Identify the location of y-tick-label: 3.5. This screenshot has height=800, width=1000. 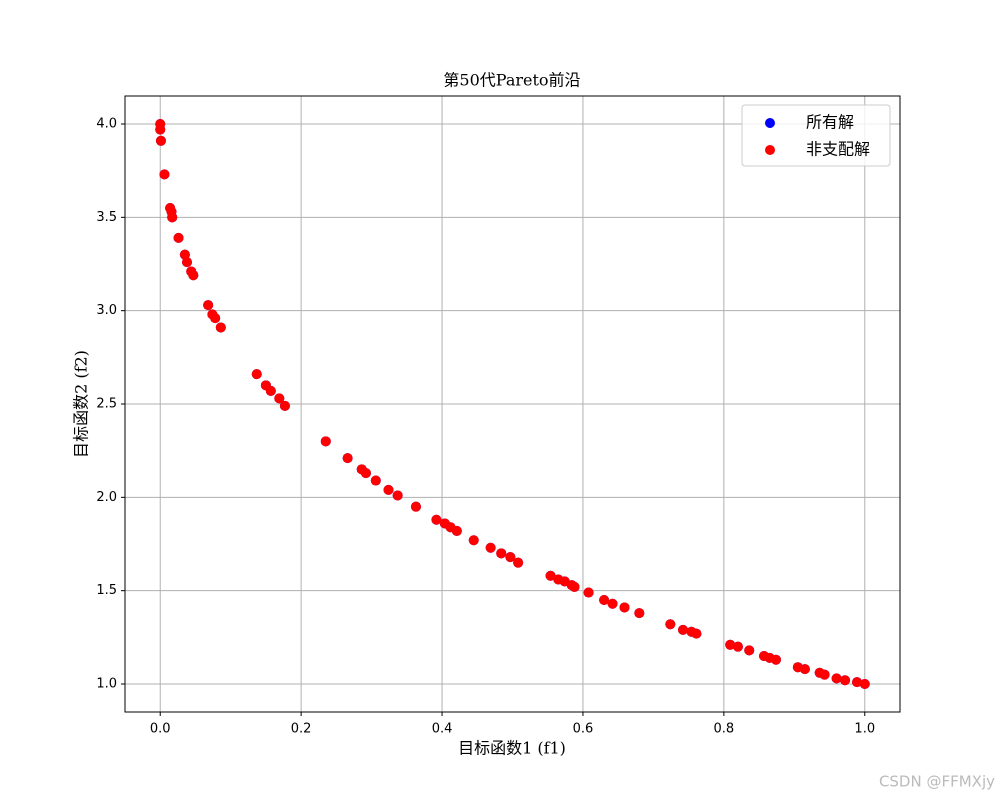
(106, 217).